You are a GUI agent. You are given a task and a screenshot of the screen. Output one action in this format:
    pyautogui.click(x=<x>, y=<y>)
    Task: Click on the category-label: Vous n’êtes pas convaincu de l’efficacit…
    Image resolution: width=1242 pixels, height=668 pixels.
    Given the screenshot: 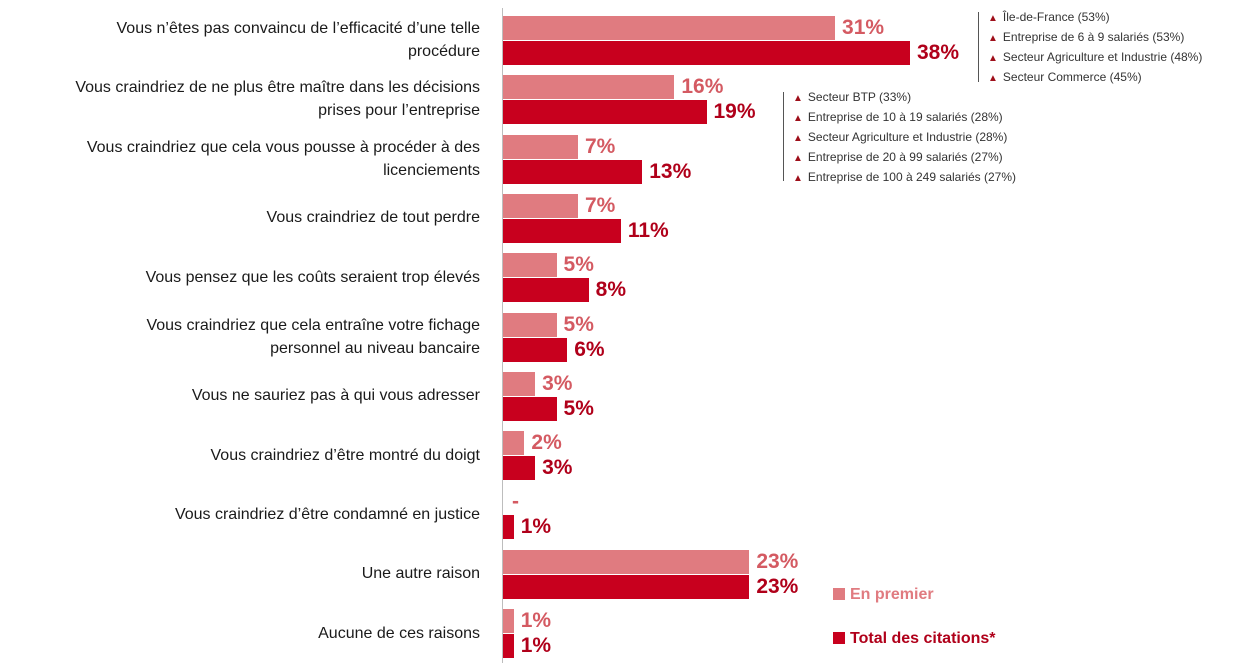 What is the action you would take?
    pyautogui.click(x=245, y=40)
    